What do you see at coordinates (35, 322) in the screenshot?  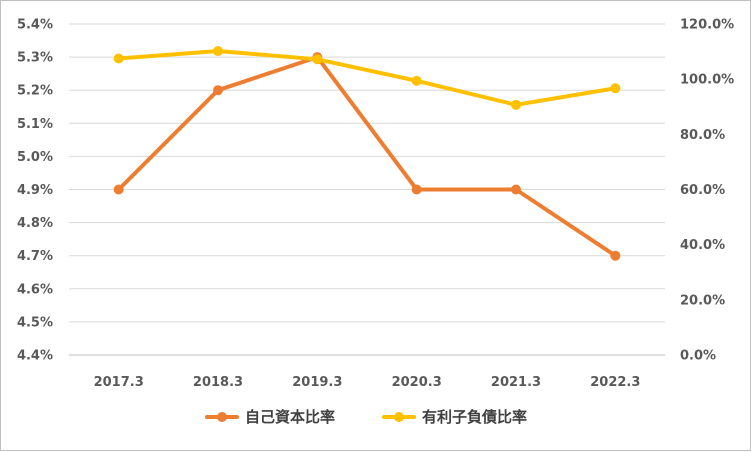 I see `left-y-tick-label: 4.5%` at bounding box center [35, 322].